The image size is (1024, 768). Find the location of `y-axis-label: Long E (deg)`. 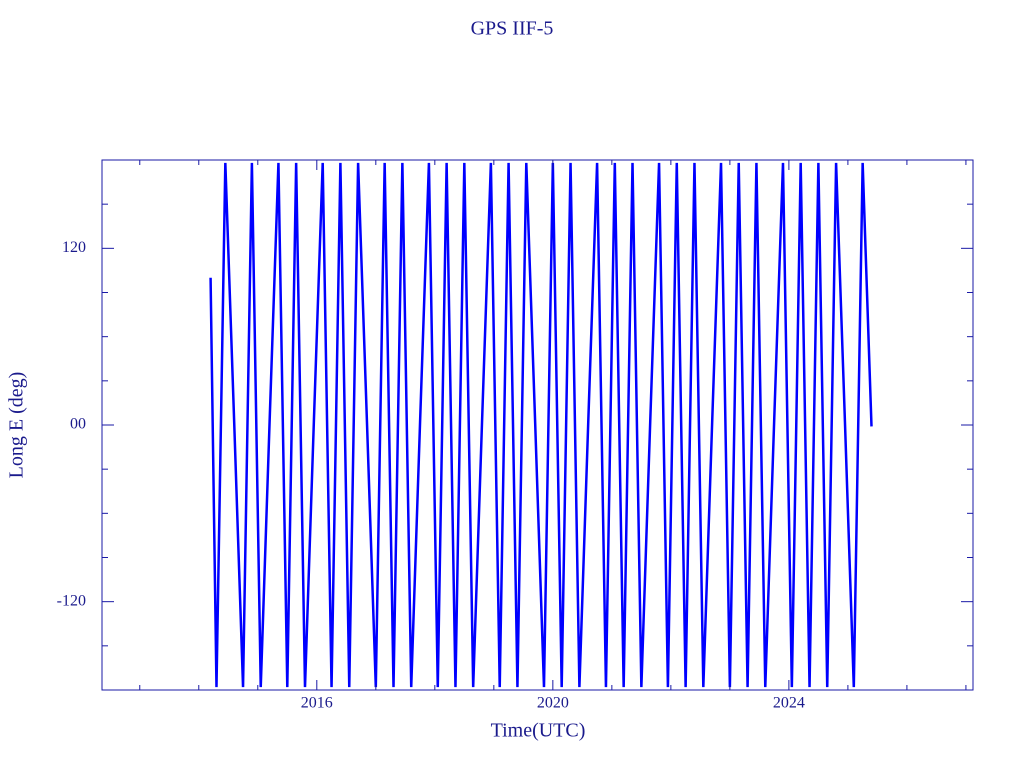

y-axis-label: Long E (deg) is located at coordinates (17, 425).